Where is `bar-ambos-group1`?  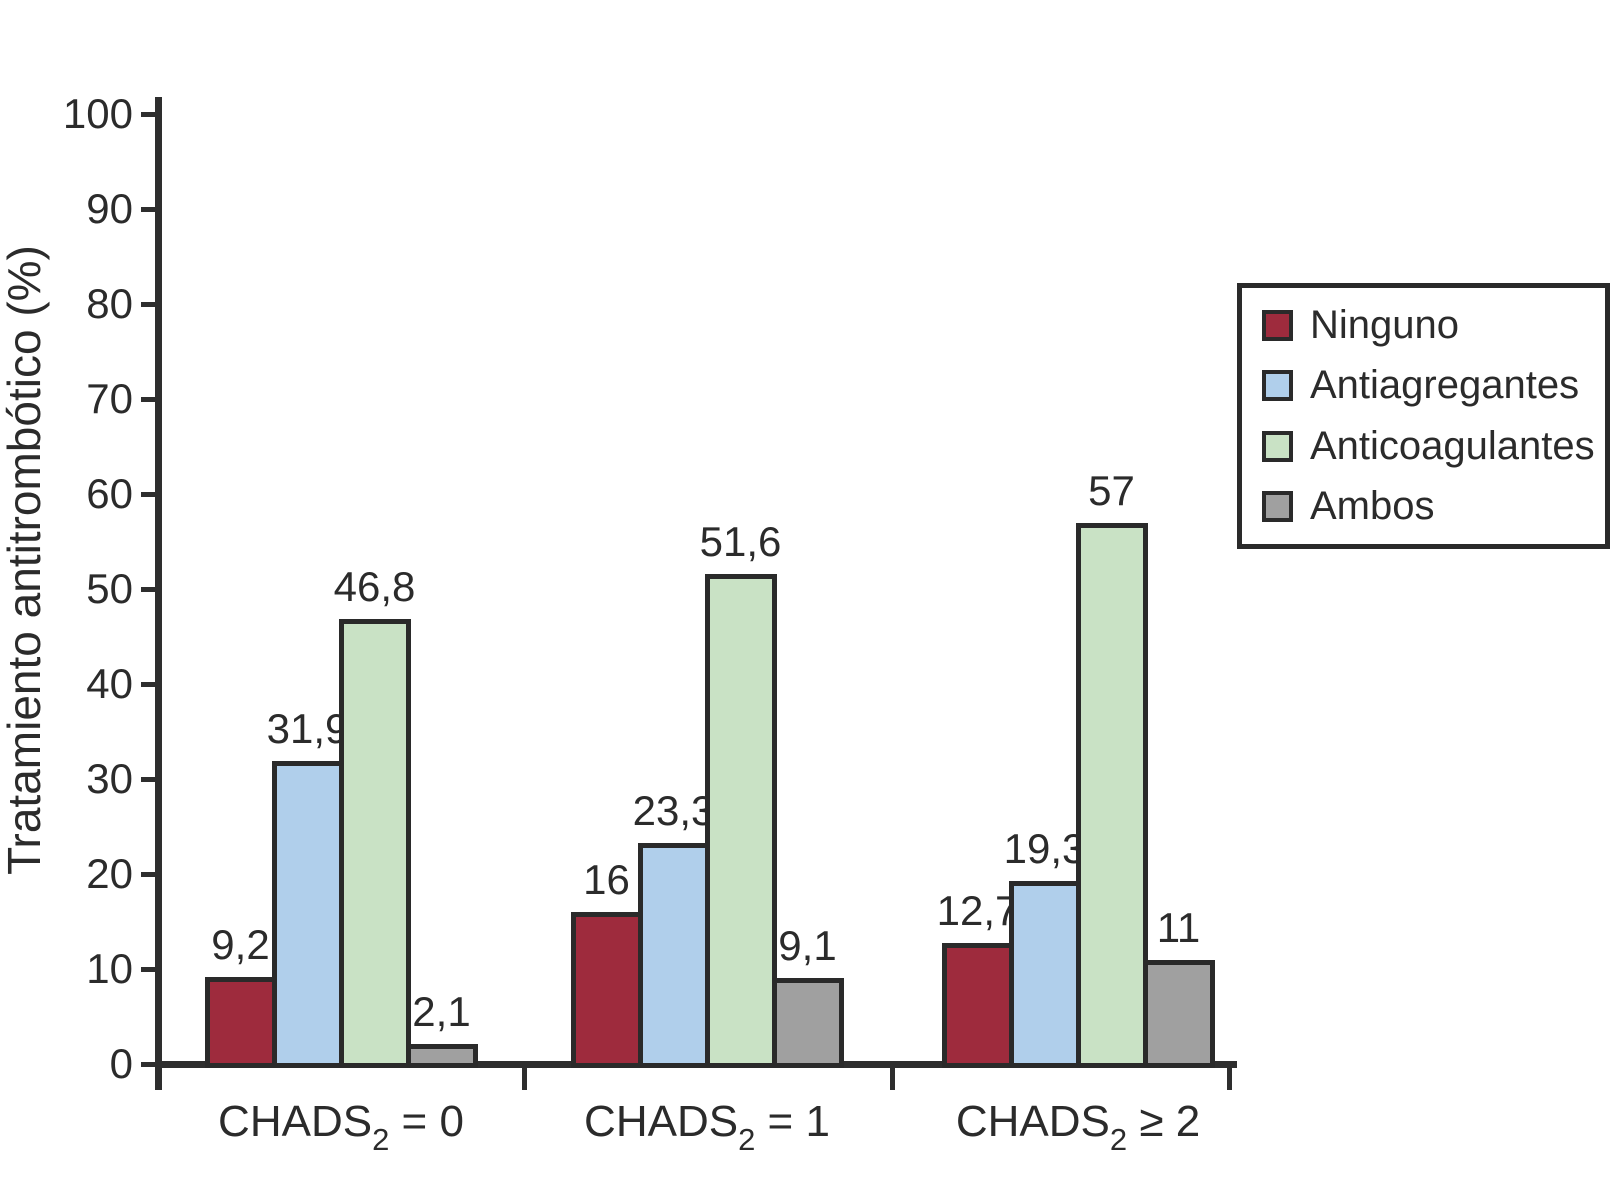 bar-ambos-group1 is located at coordinates (441, 1056).